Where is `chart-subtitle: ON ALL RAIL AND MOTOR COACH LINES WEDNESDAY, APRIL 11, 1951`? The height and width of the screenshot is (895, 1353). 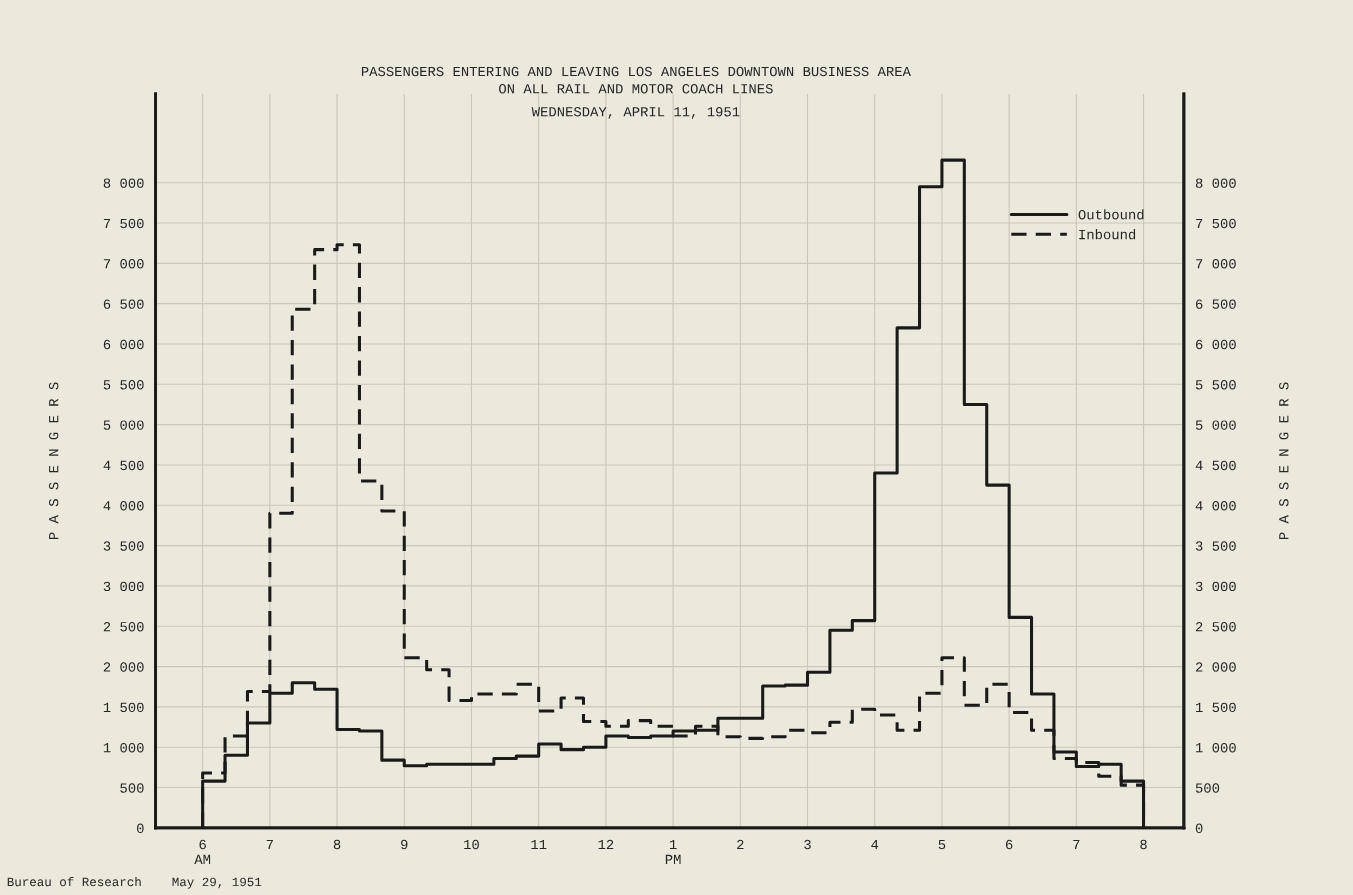 chart-subtitle: ON ALL RAIL AND MOTOR COACH LINES WEDNESDAY, APRIL 11, 1951 is located at coordinates (636, 101).